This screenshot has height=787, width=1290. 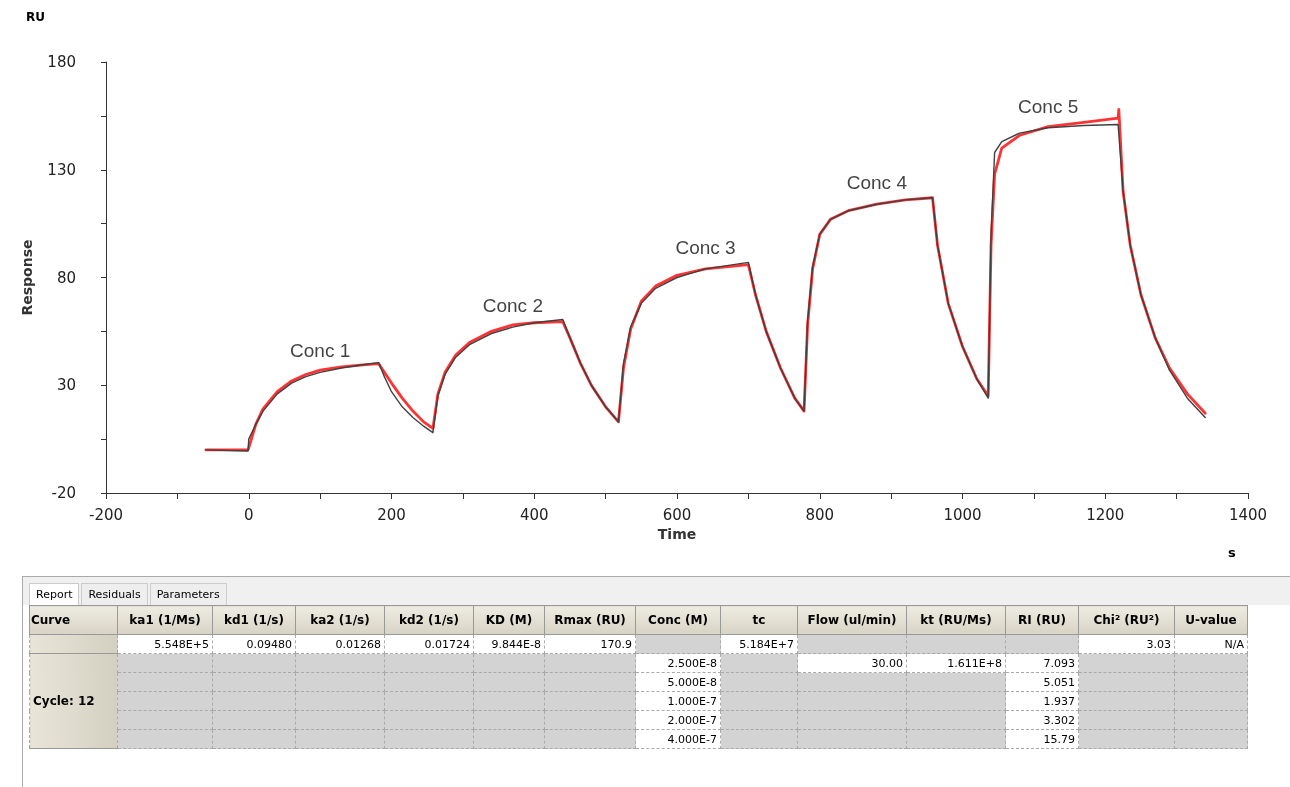 I want to click on text: s, so click(x=1232, y=552).